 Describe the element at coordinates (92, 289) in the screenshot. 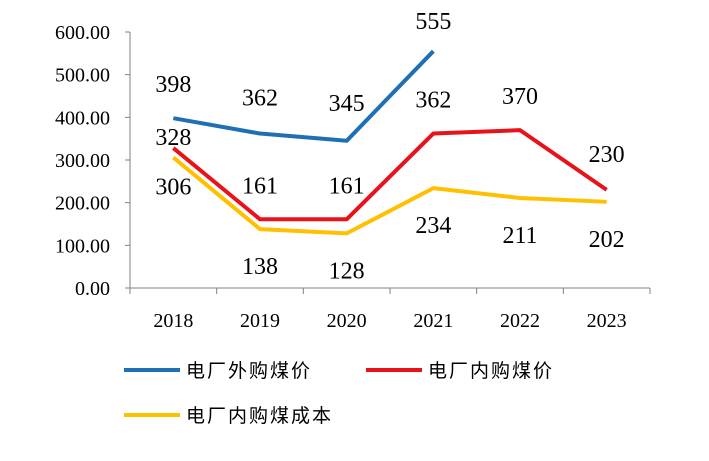

I see `y-tick-label: 0.00` at that location.